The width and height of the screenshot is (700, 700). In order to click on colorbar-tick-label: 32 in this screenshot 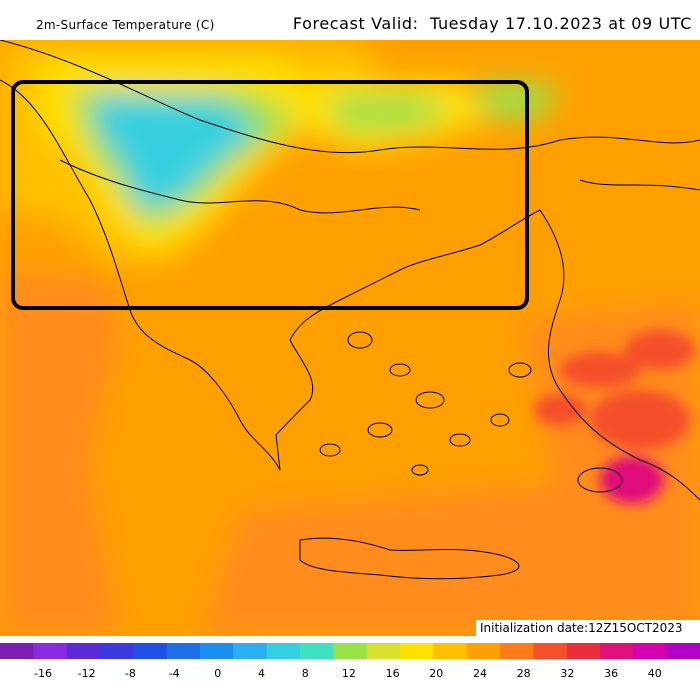, I will do `click(567, 673)`.